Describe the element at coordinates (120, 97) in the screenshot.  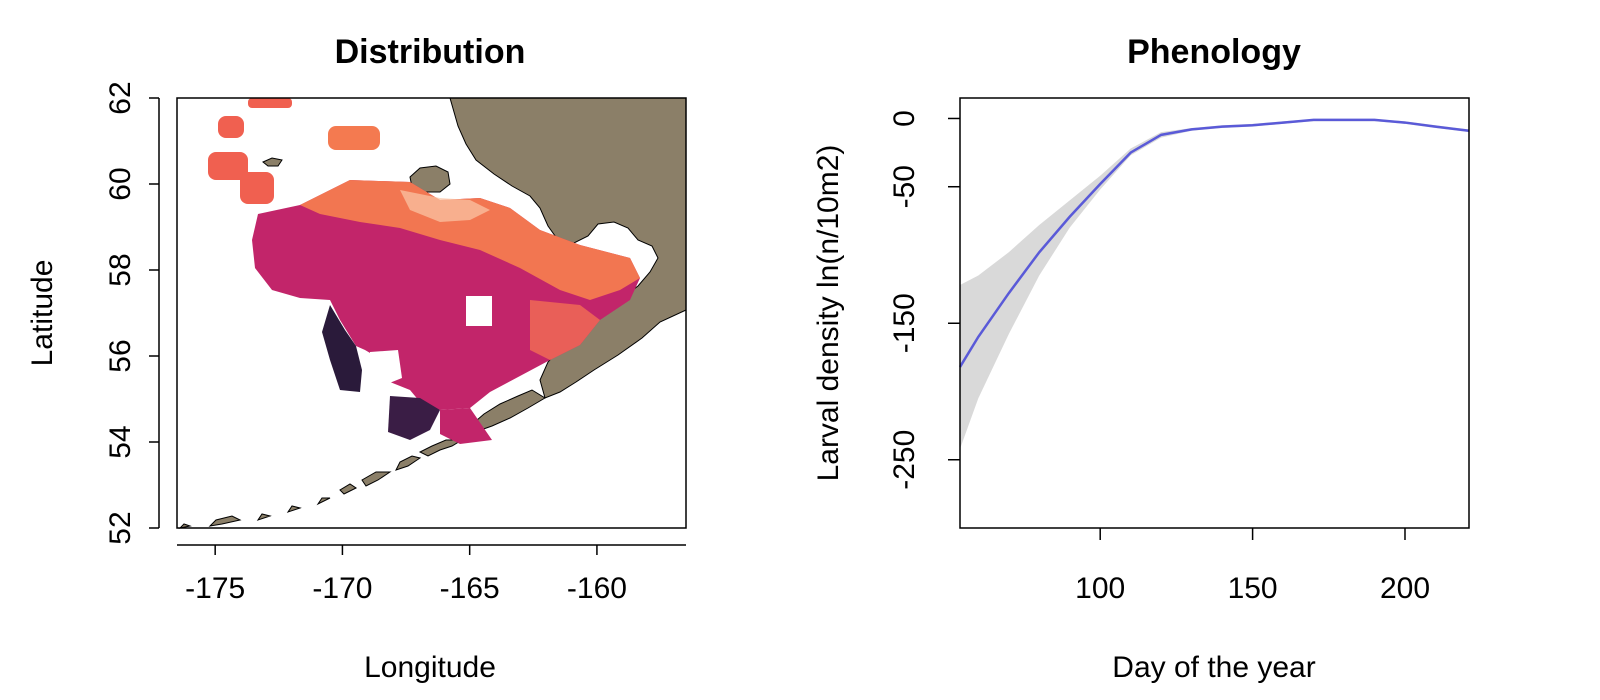
I see `distribution-y-tick-label: 62` at that location.